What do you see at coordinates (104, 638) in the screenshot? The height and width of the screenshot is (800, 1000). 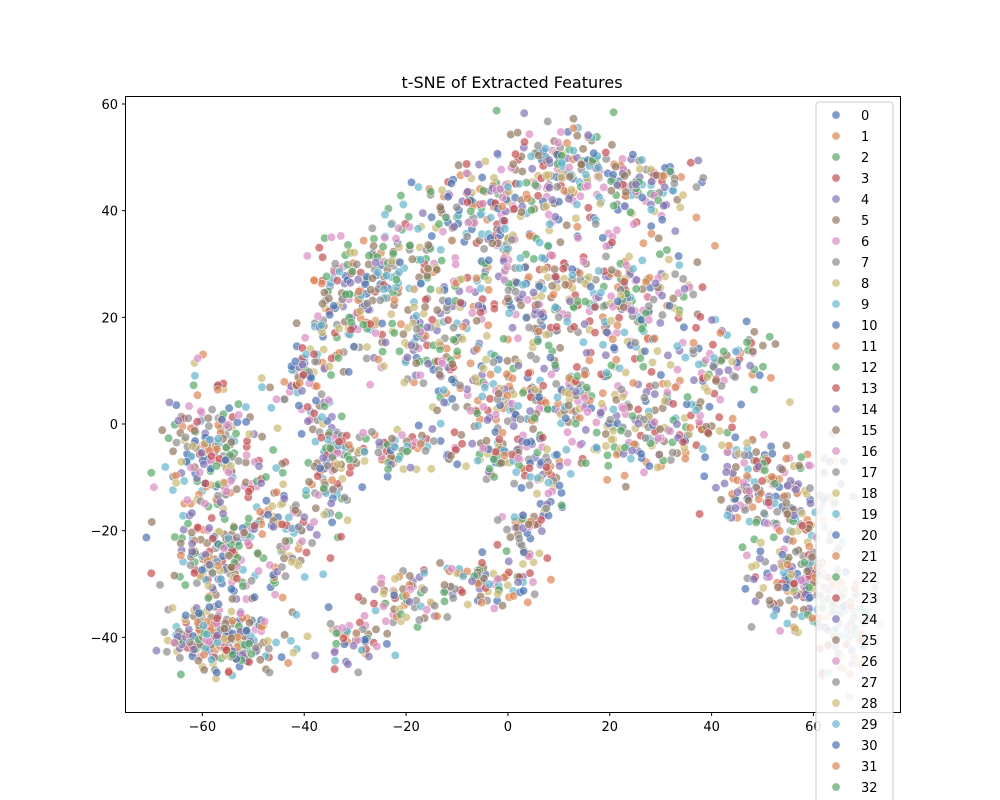 I see `y-tick-label: −40` at bounding box center [104, 638].